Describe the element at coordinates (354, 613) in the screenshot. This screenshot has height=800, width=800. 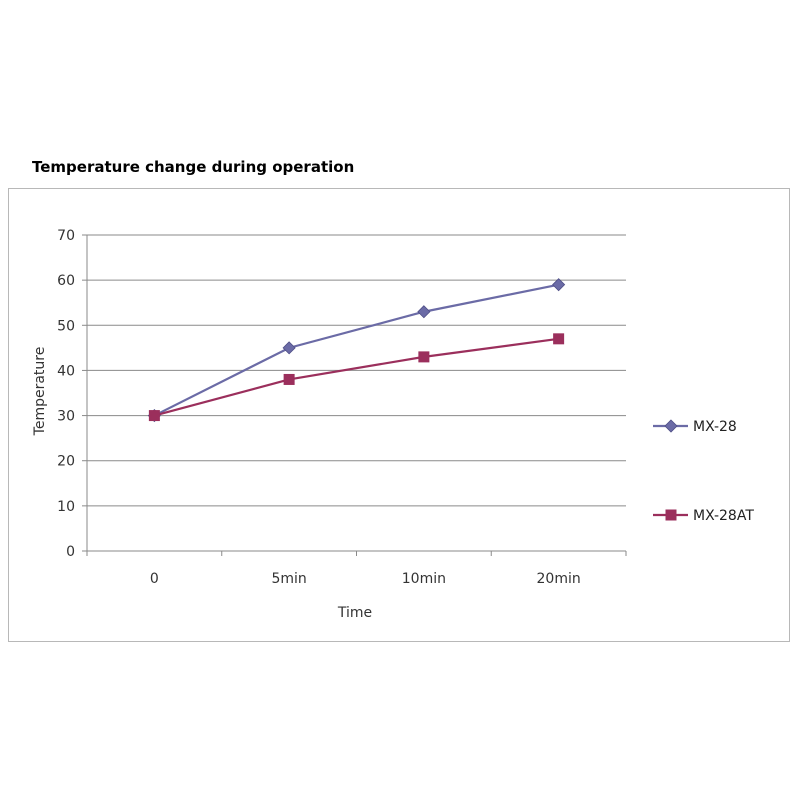
I see `x-axis-title: Time` at that location.